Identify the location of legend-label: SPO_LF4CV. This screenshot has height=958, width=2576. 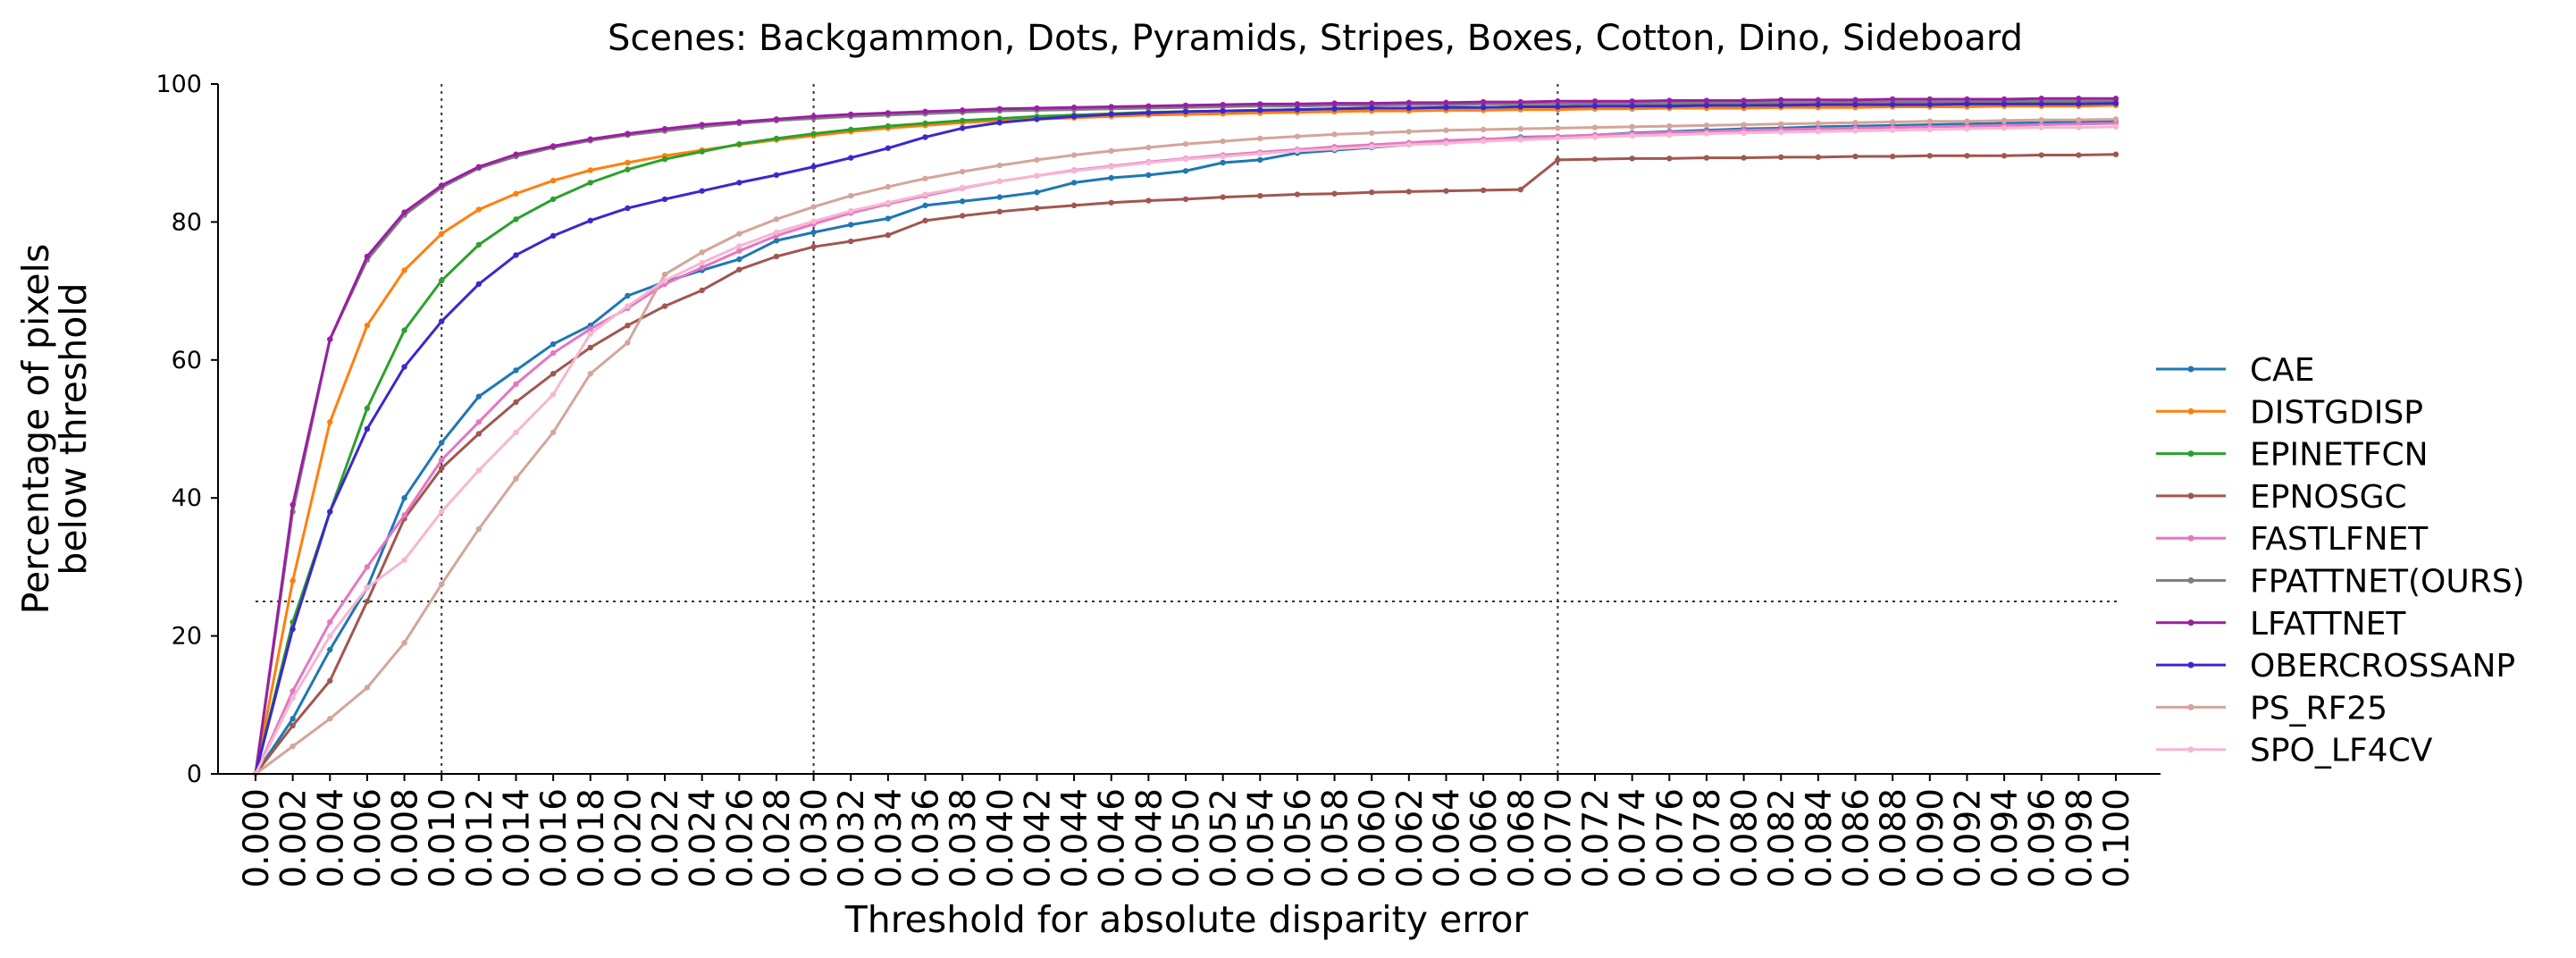
(2341, 751).